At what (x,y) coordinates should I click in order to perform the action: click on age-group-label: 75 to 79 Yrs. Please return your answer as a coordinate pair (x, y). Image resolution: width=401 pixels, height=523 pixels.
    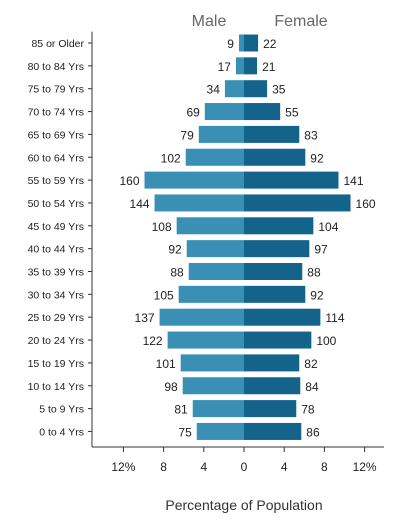
    Looking at the image, I should click on (56, 90).